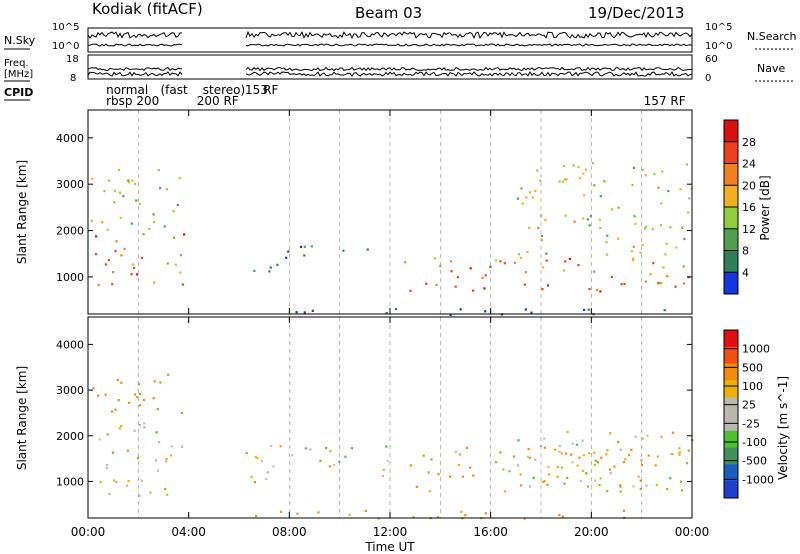 This screenshot has width=800, height=554. What do you see at coordinates (665, 101) in the screenshot?
I see `cpid-program-label: 157 RF` at bounding box center [665, 101].